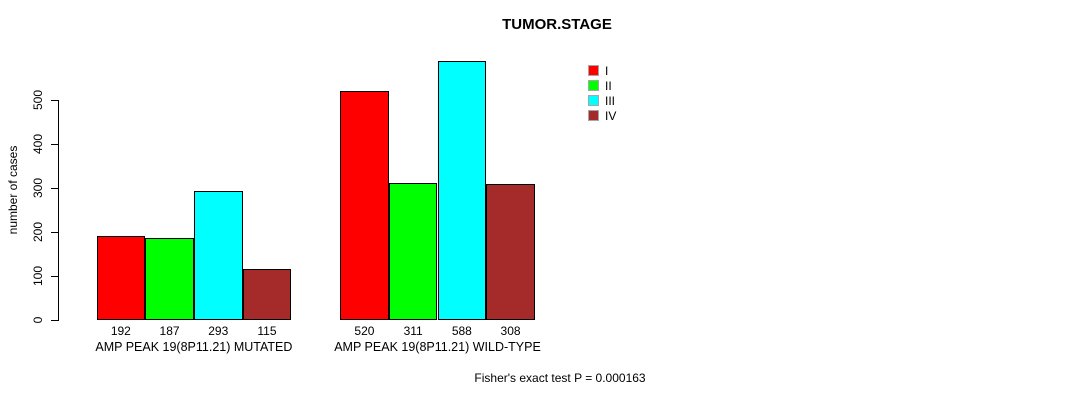 The width and height of the screenshot is (1090, 400). What do you see at coordinates (510, 331) in the screenshot?
I see `bar-value-label: 308` at bounding box center [510, 331].